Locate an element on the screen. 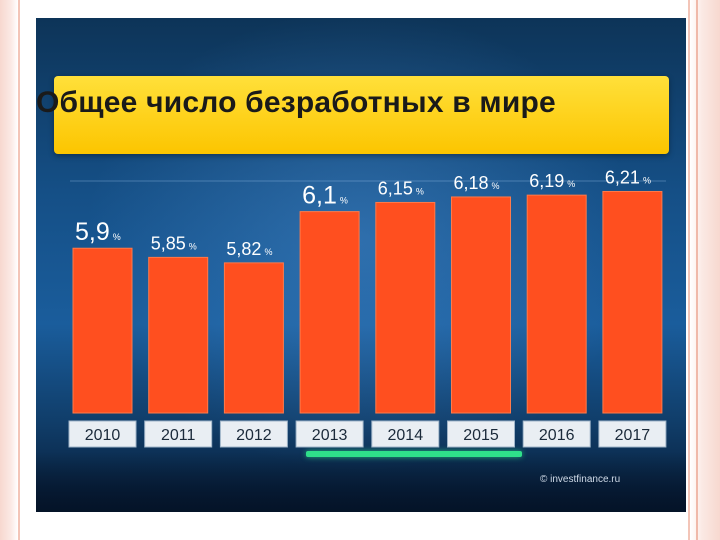 Image resolution: width=720 pixels, height=540 pixels. x-tick-label: 2016 is located at coordinates (557, 435).